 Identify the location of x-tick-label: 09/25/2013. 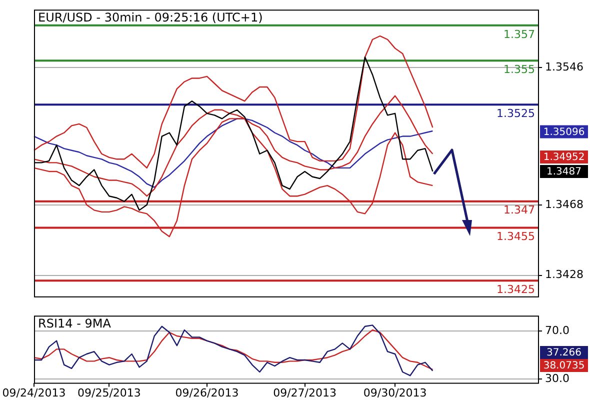
(109, 393).